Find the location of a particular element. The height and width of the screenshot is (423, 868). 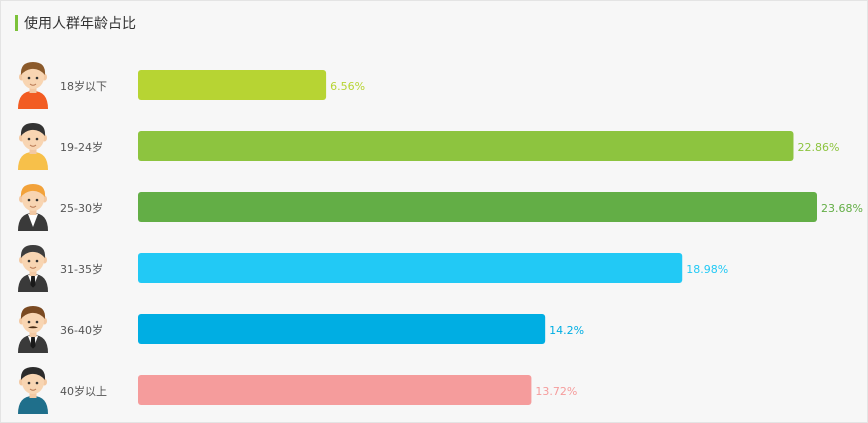

category-label: 31-35岁 is located at coordinates (81, 269).